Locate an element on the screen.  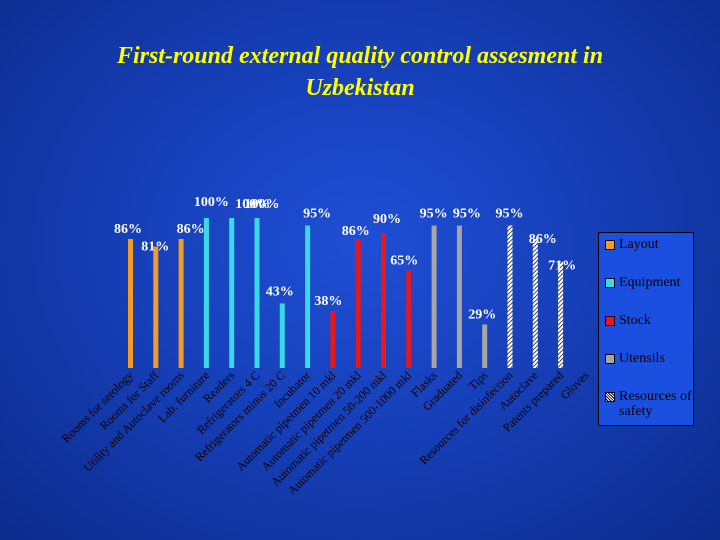
value-label-4: 100% is located at coordinates (211, 202).